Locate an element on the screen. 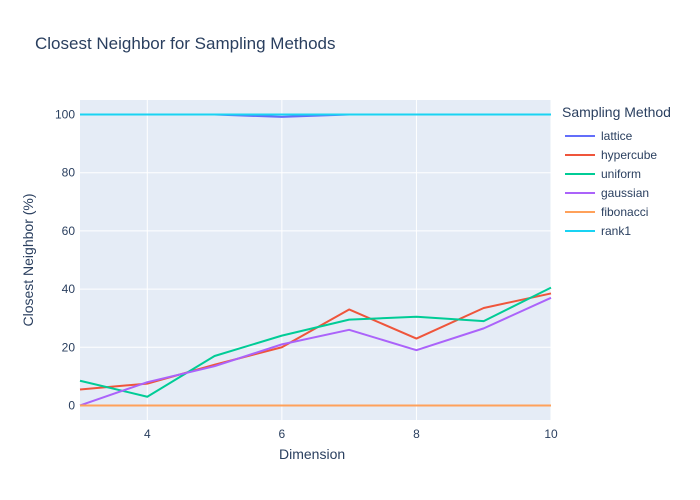 Image resolution: width=700 pixels, height=500 pixels. legend-label: uniform is located at coordinates (621, 173).